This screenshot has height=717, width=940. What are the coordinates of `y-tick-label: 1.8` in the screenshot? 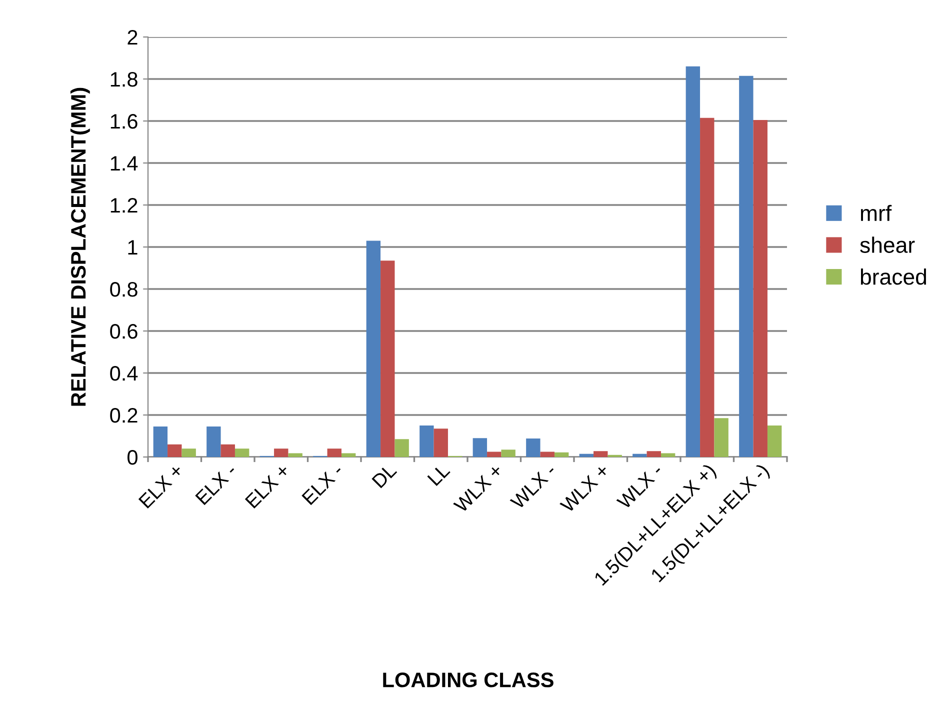 It's located at (124, 79).